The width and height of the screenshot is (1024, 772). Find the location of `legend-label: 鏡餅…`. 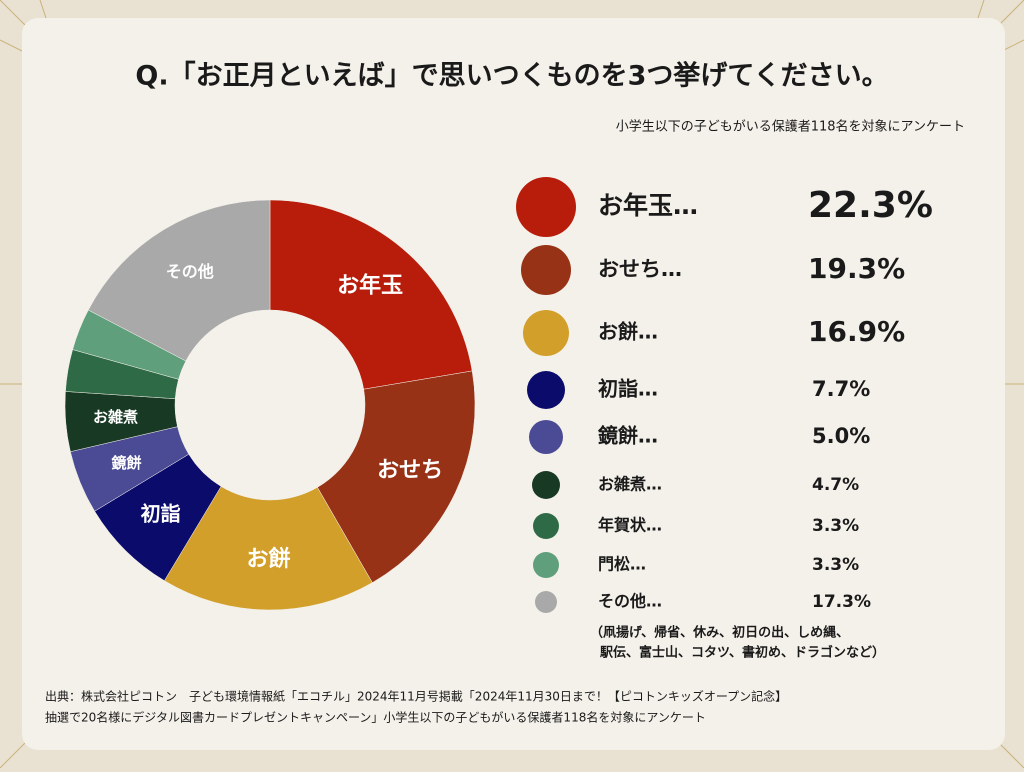

legend-label: 鏡餅… is located at coordinates (628, 436).